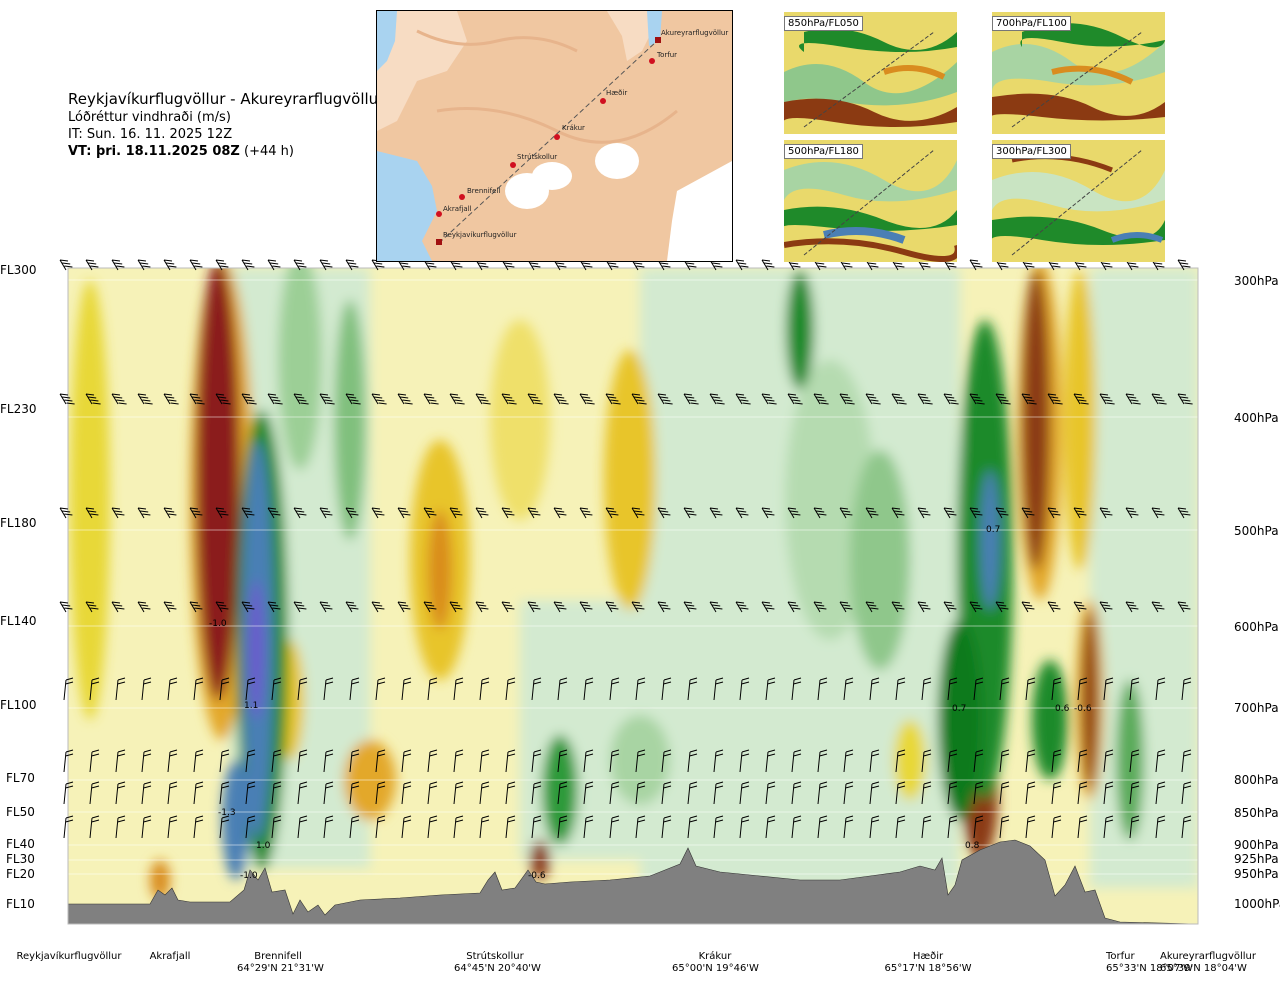 The height and width of the screenshot is (981, 1280). What do you see at coordinates (1078, 73) in the screenshot?
I see `thumbnail-700hpa: 700hPa/FL100` at bounding box center [1078, 73].